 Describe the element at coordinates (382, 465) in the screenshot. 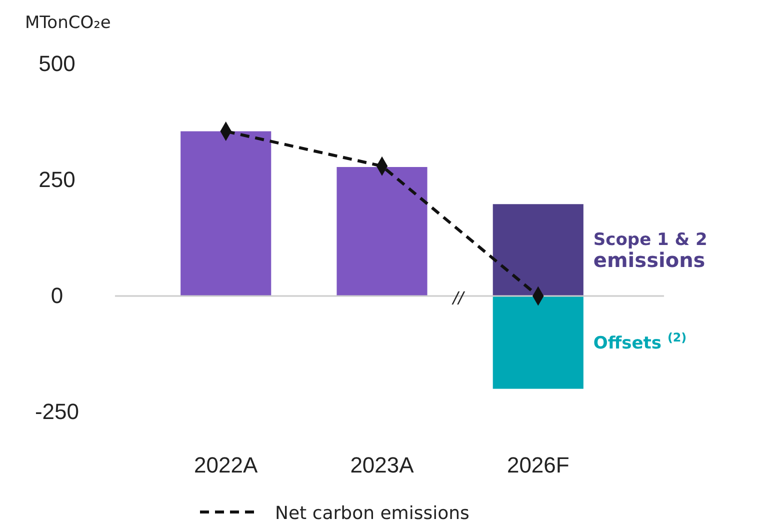

I see `x-tick-label: 2023A` at that location.